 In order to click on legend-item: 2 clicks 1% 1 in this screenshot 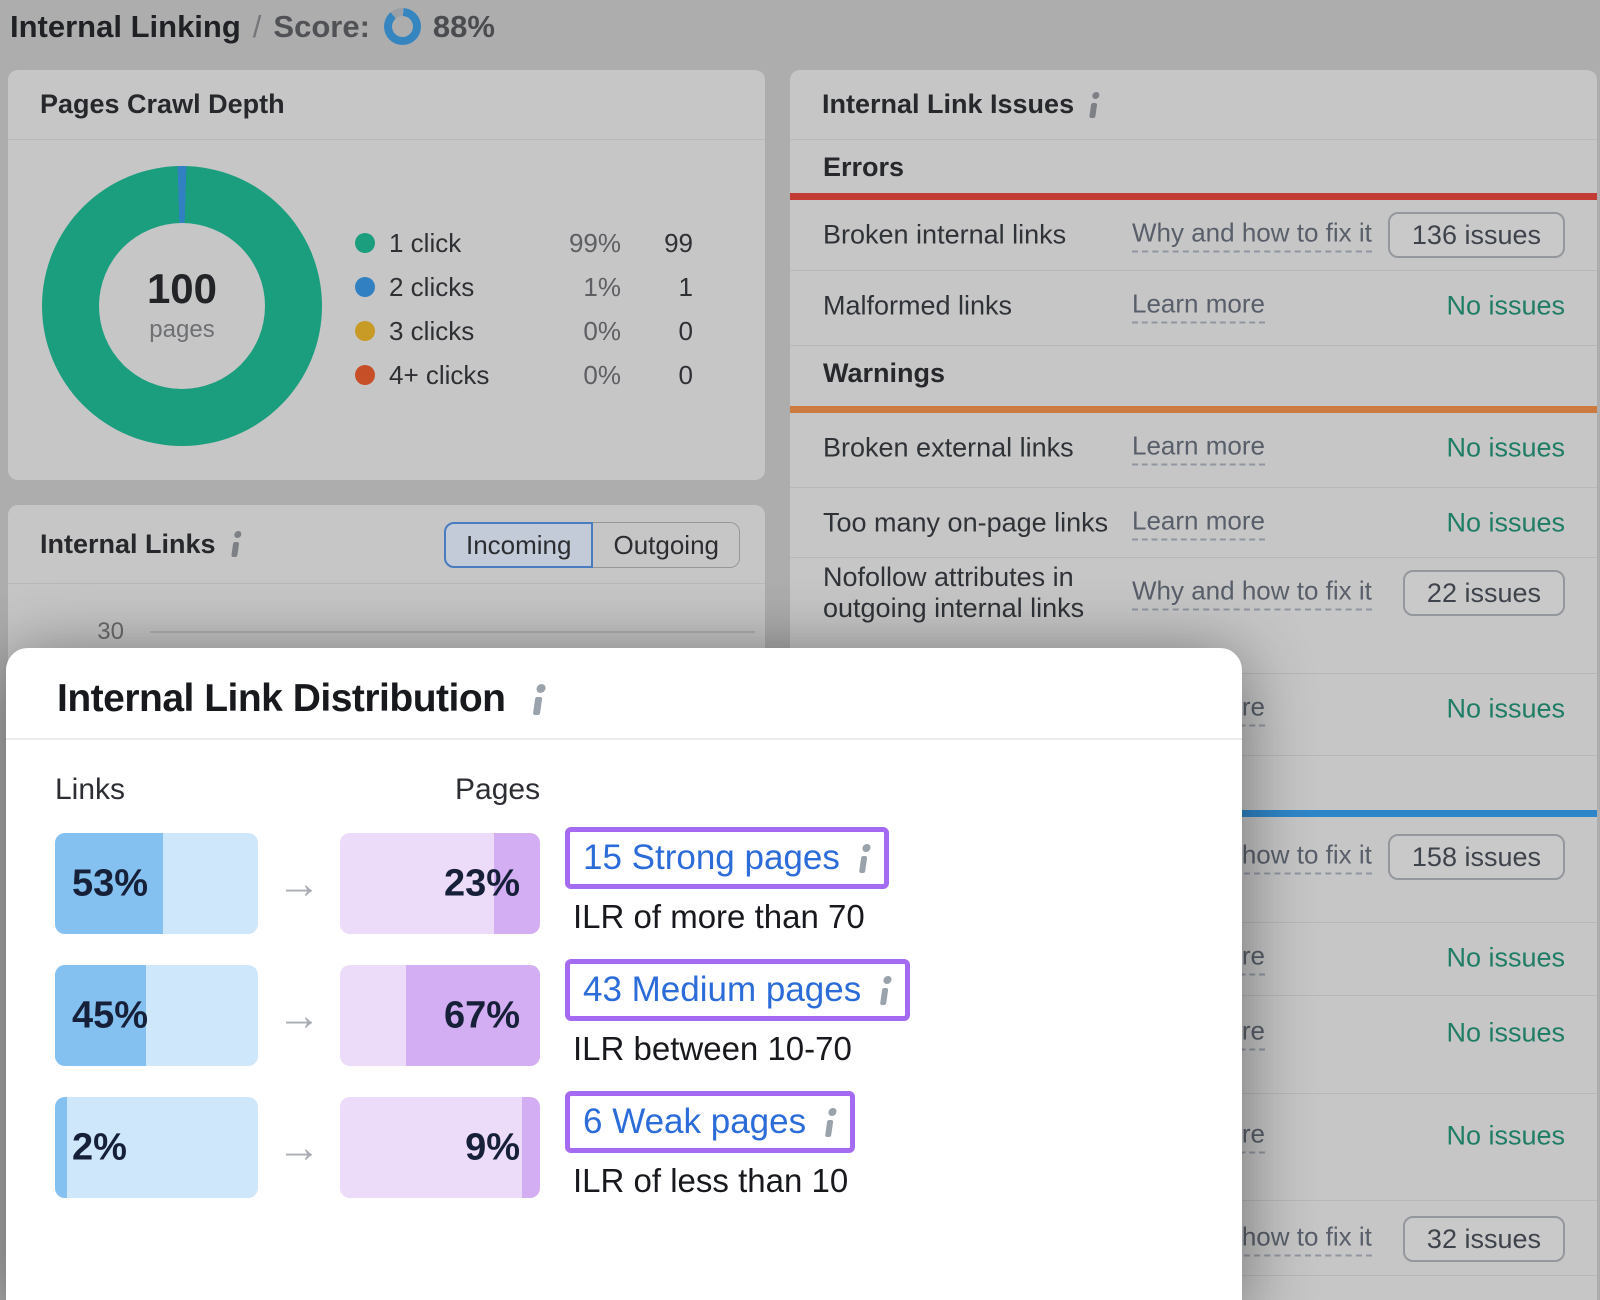, I will do `click(524, 287)`.